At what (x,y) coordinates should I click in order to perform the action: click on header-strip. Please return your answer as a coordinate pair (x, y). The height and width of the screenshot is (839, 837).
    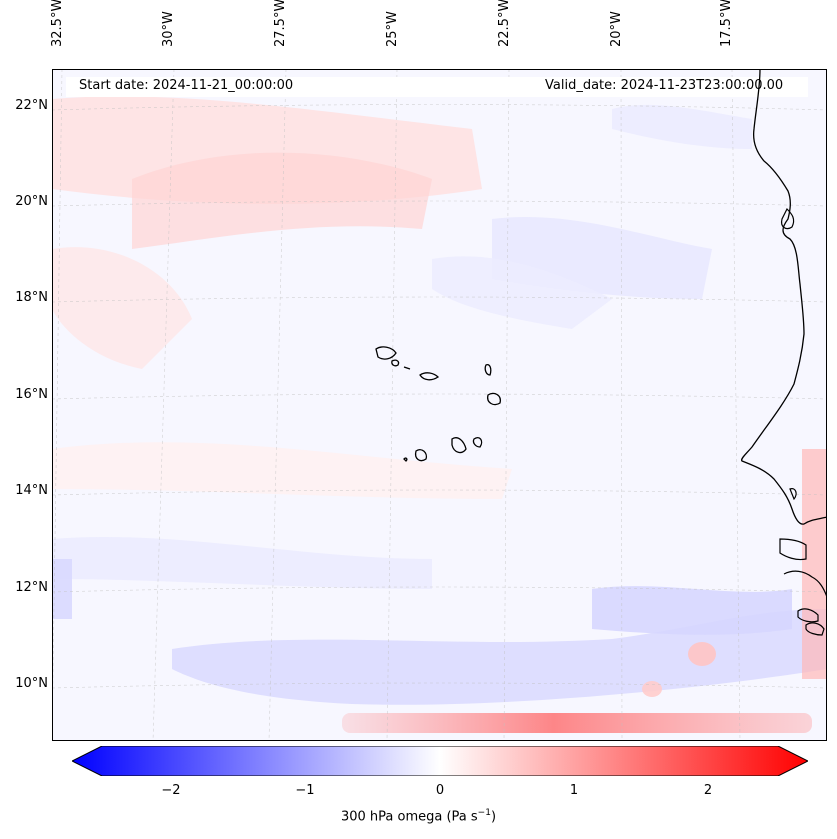
    Looking at the image, I should click on (437, 87).